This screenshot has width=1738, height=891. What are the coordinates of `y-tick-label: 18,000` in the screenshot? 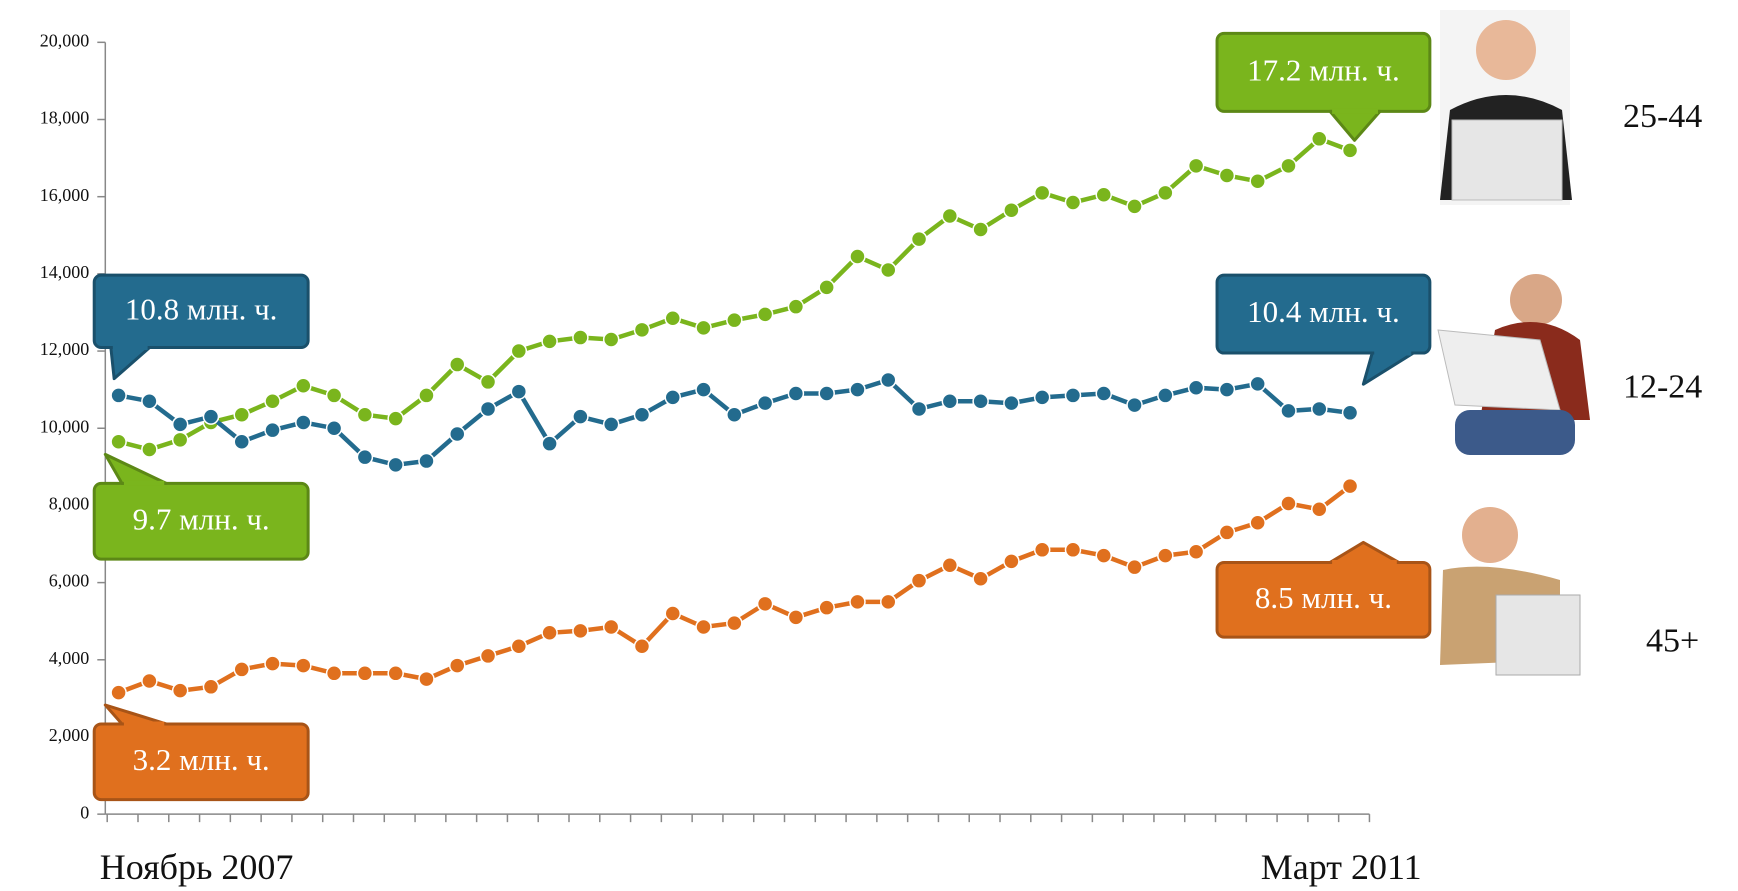 It's located at (65, 118).